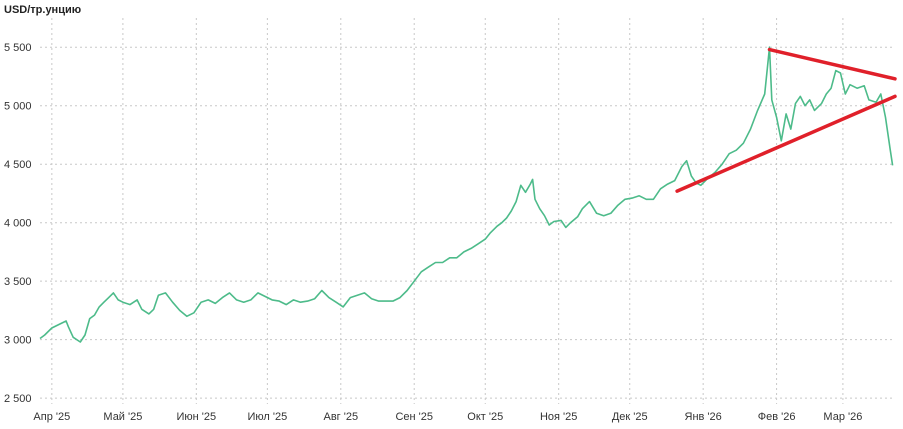 This screenshot has width=903, height=429. I want to click on y-tick-label: 4 500, so click(18, 165).